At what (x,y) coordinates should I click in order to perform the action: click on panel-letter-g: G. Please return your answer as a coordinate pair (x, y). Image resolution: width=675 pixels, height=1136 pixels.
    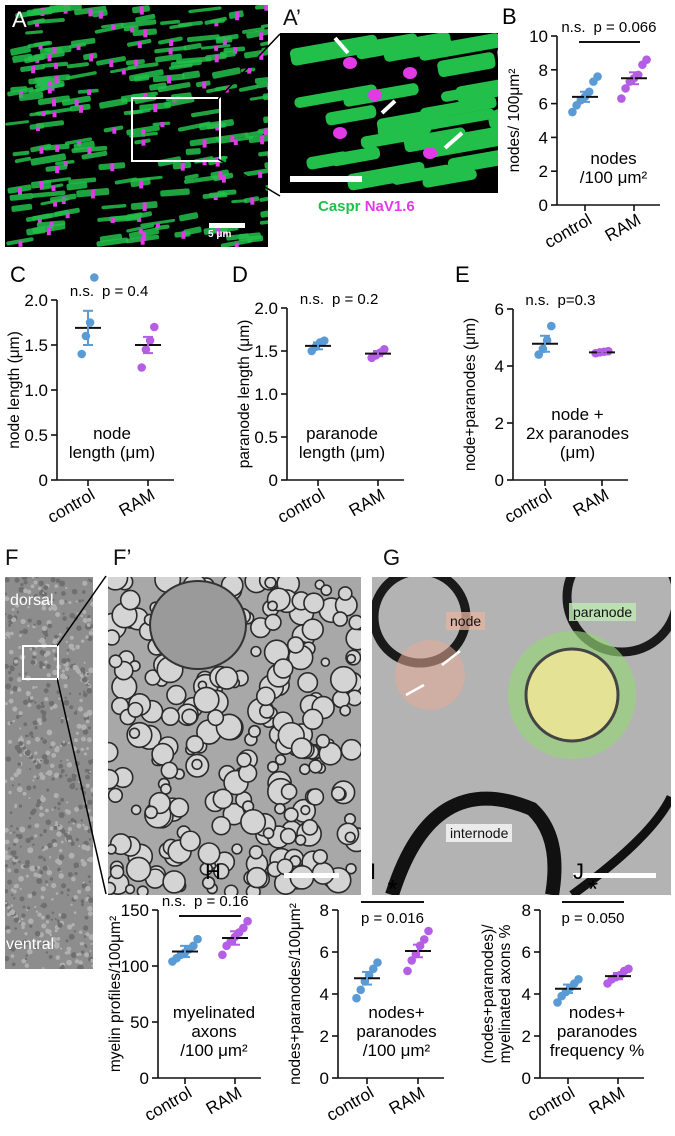
    Looking at the image, I should click on (392, 557).